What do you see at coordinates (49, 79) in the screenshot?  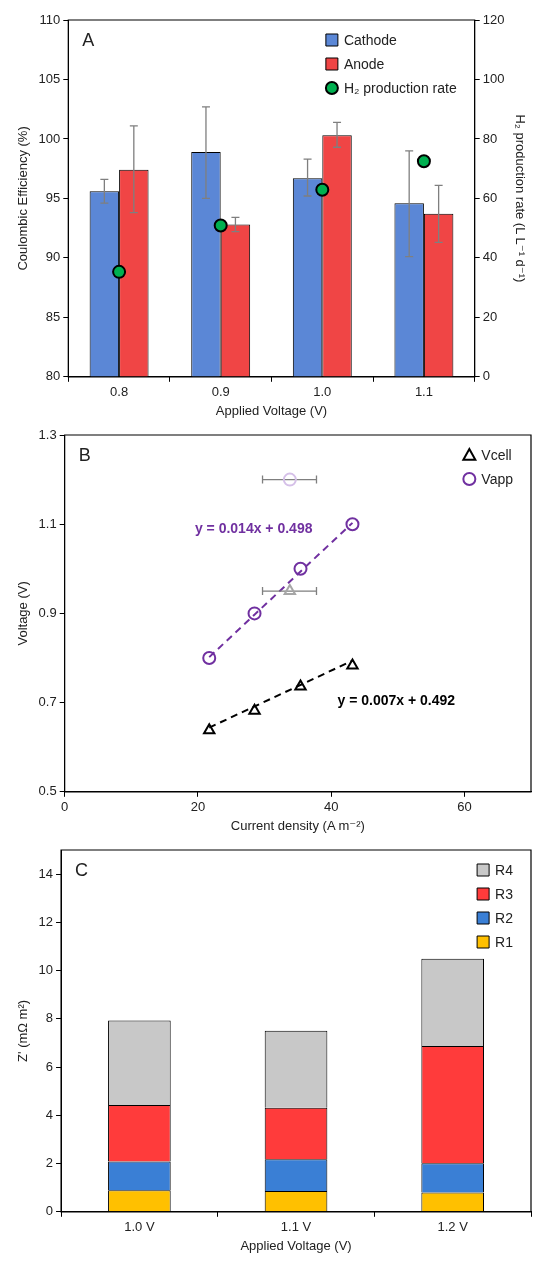 I see `y-tick-label: 105` at bounding box center [49, 79].